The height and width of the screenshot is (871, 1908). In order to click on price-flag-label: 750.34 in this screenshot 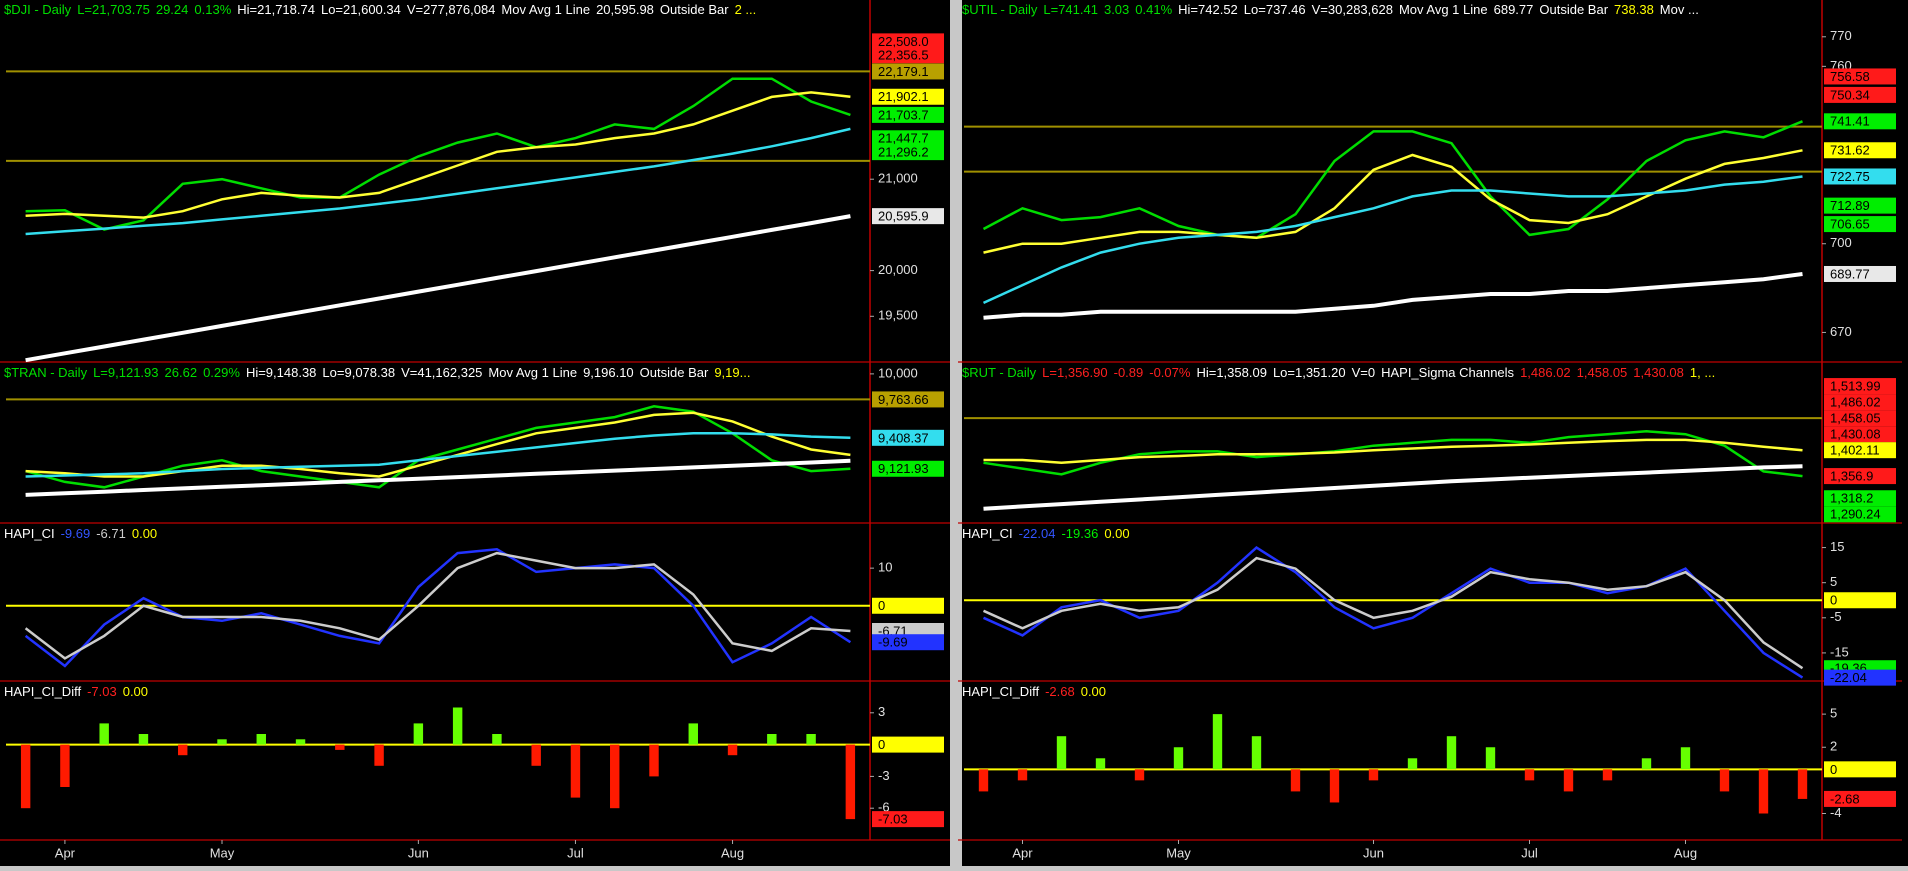, I will do `click(1850, 94)`.